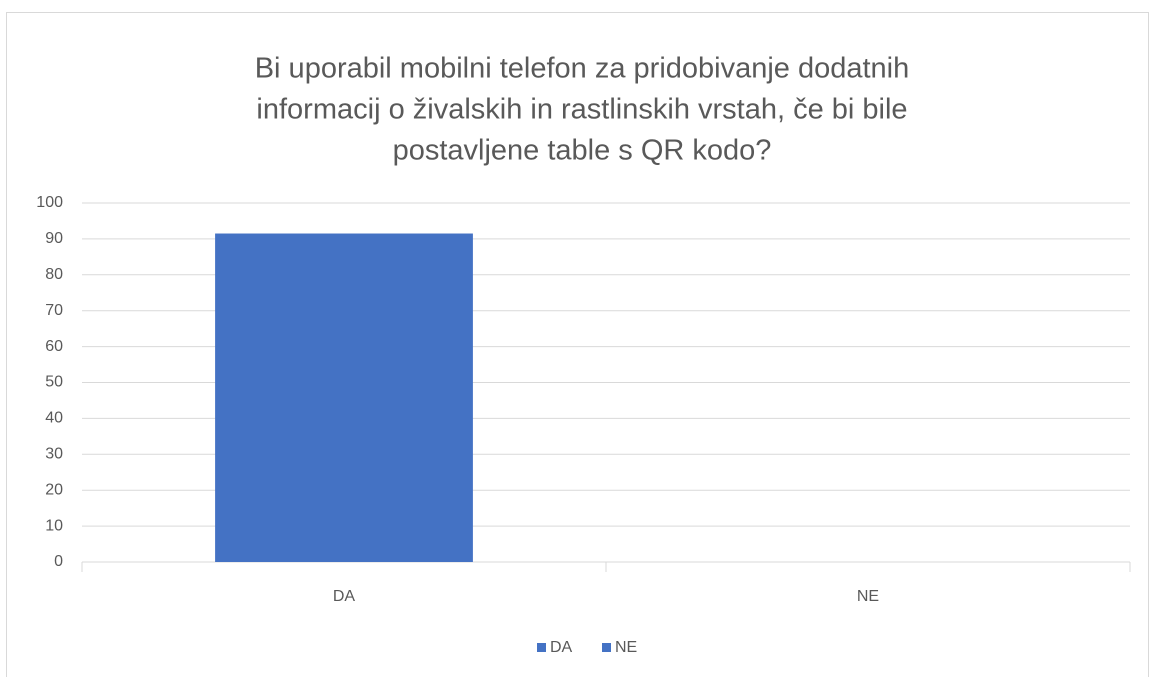 The height and width of the screenshot is (677, 1149). I want to click on y-tick-label: 70, so click(54, 310).